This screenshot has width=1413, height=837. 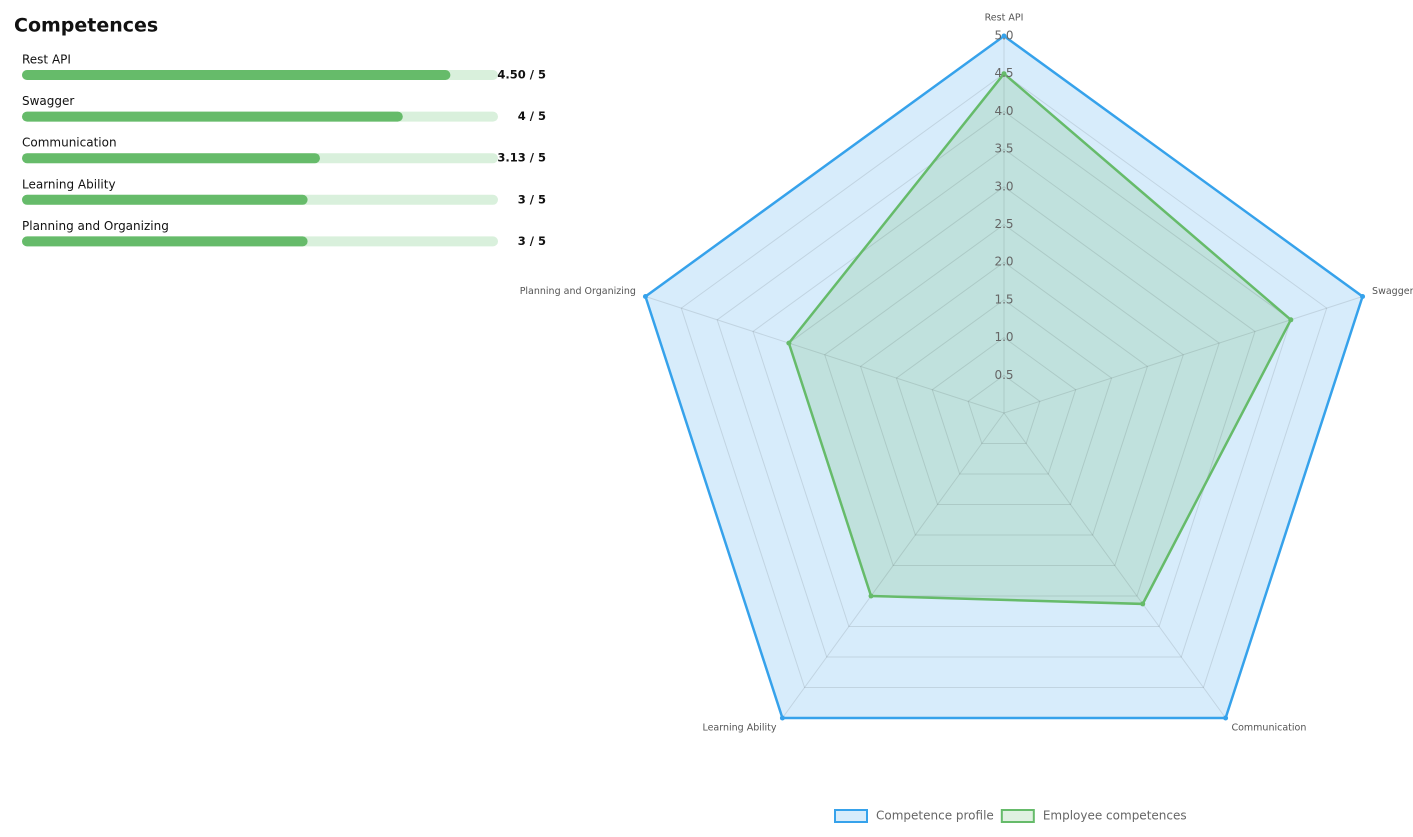 I want to click on bar-label: Planning and Organizing, so click(x=95, y=226).